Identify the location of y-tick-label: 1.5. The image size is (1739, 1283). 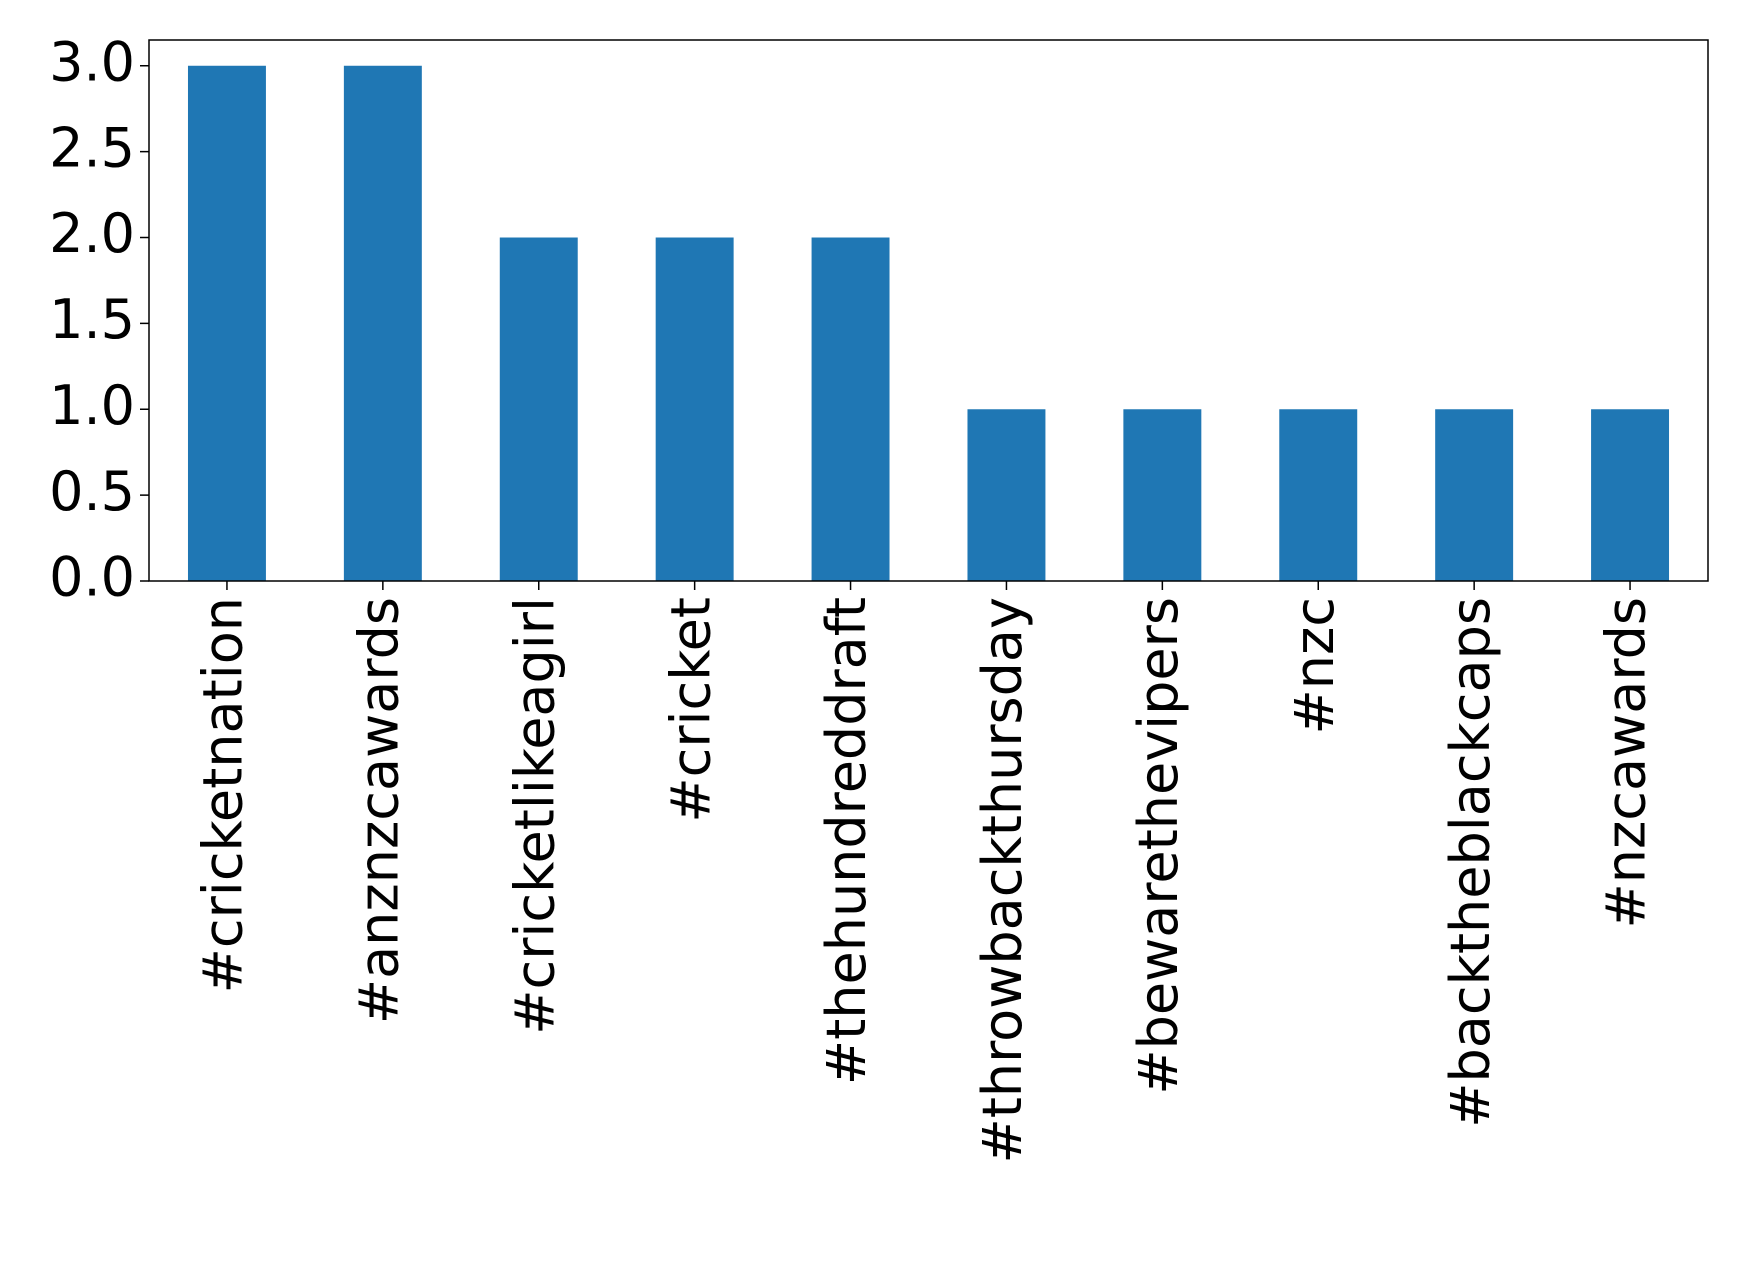
(92, 319).